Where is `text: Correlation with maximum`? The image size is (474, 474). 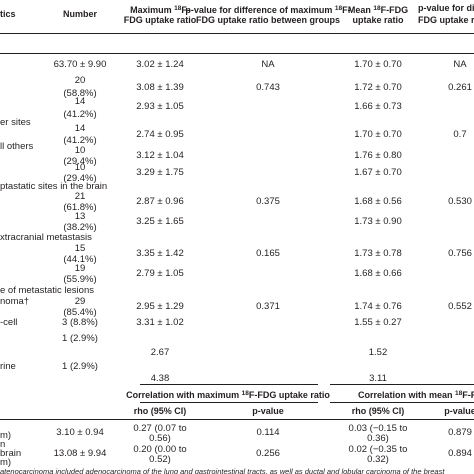
text: Correlation with maximum is located at coordinates (184, 395).